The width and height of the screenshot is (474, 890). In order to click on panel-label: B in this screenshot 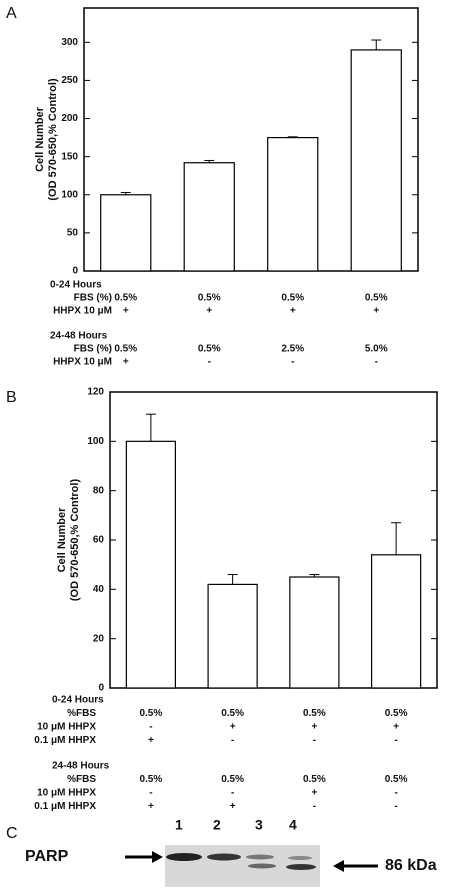, I will do `click(11, 397)`.